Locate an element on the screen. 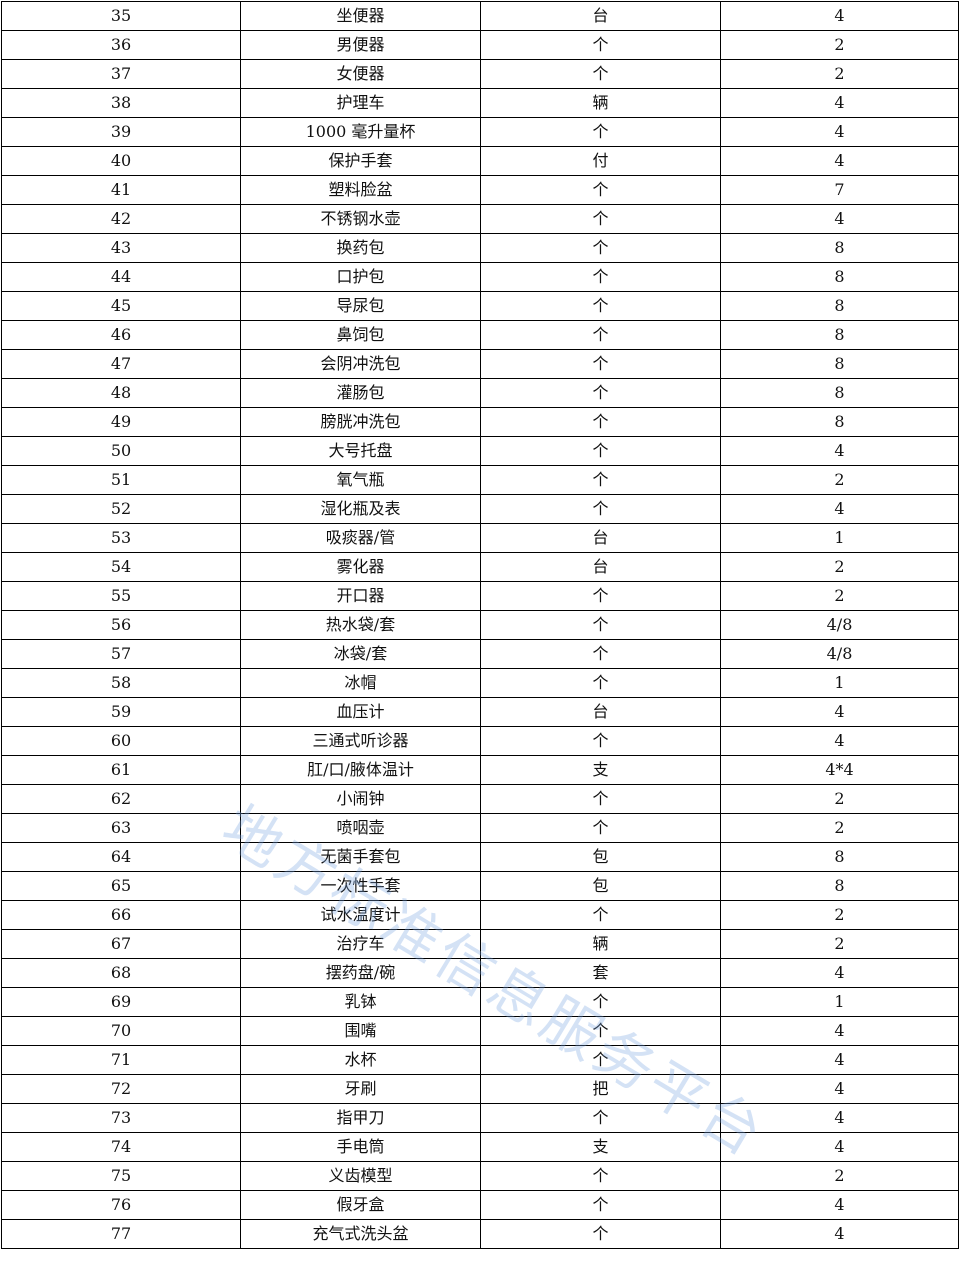  quantity-cell: 7 is located at coordinates (839, 190).